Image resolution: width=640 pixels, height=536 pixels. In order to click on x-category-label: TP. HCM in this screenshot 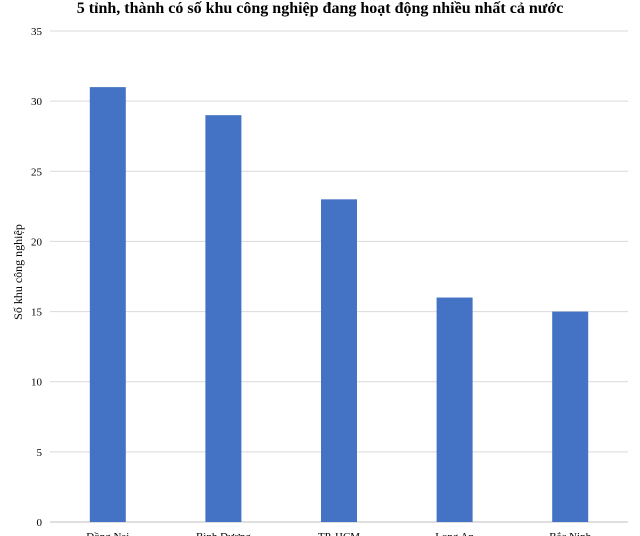, I will do `click(339, 533)`.